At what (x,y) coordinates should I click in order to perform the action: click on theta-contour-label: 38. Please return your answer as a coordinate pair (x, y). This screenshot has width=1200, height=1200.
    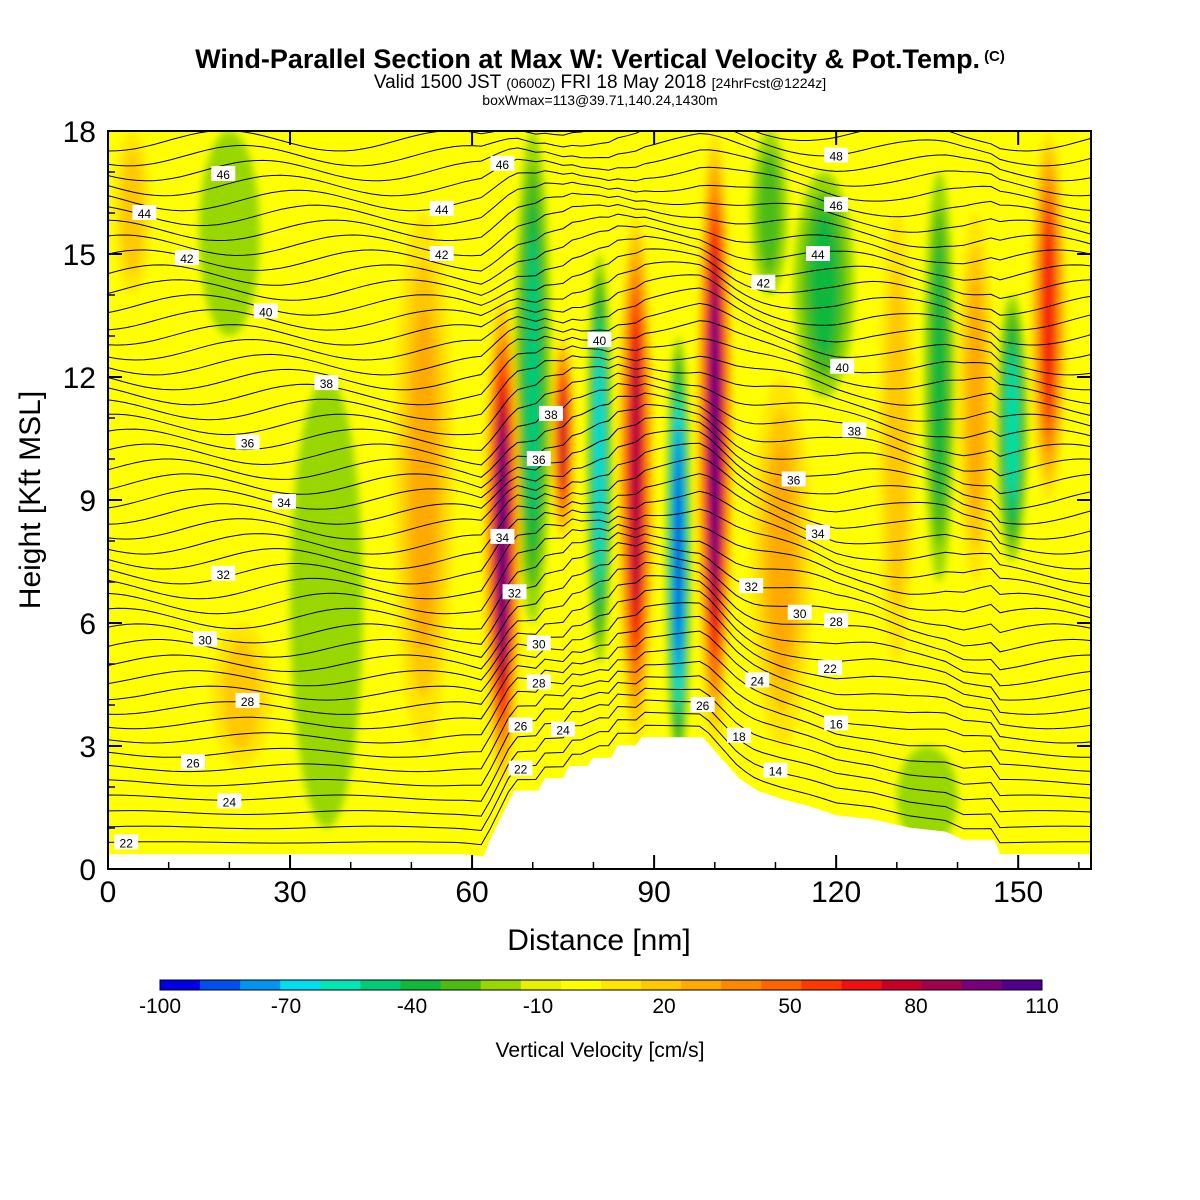
    Looking at the image, I should click on (550, 413).